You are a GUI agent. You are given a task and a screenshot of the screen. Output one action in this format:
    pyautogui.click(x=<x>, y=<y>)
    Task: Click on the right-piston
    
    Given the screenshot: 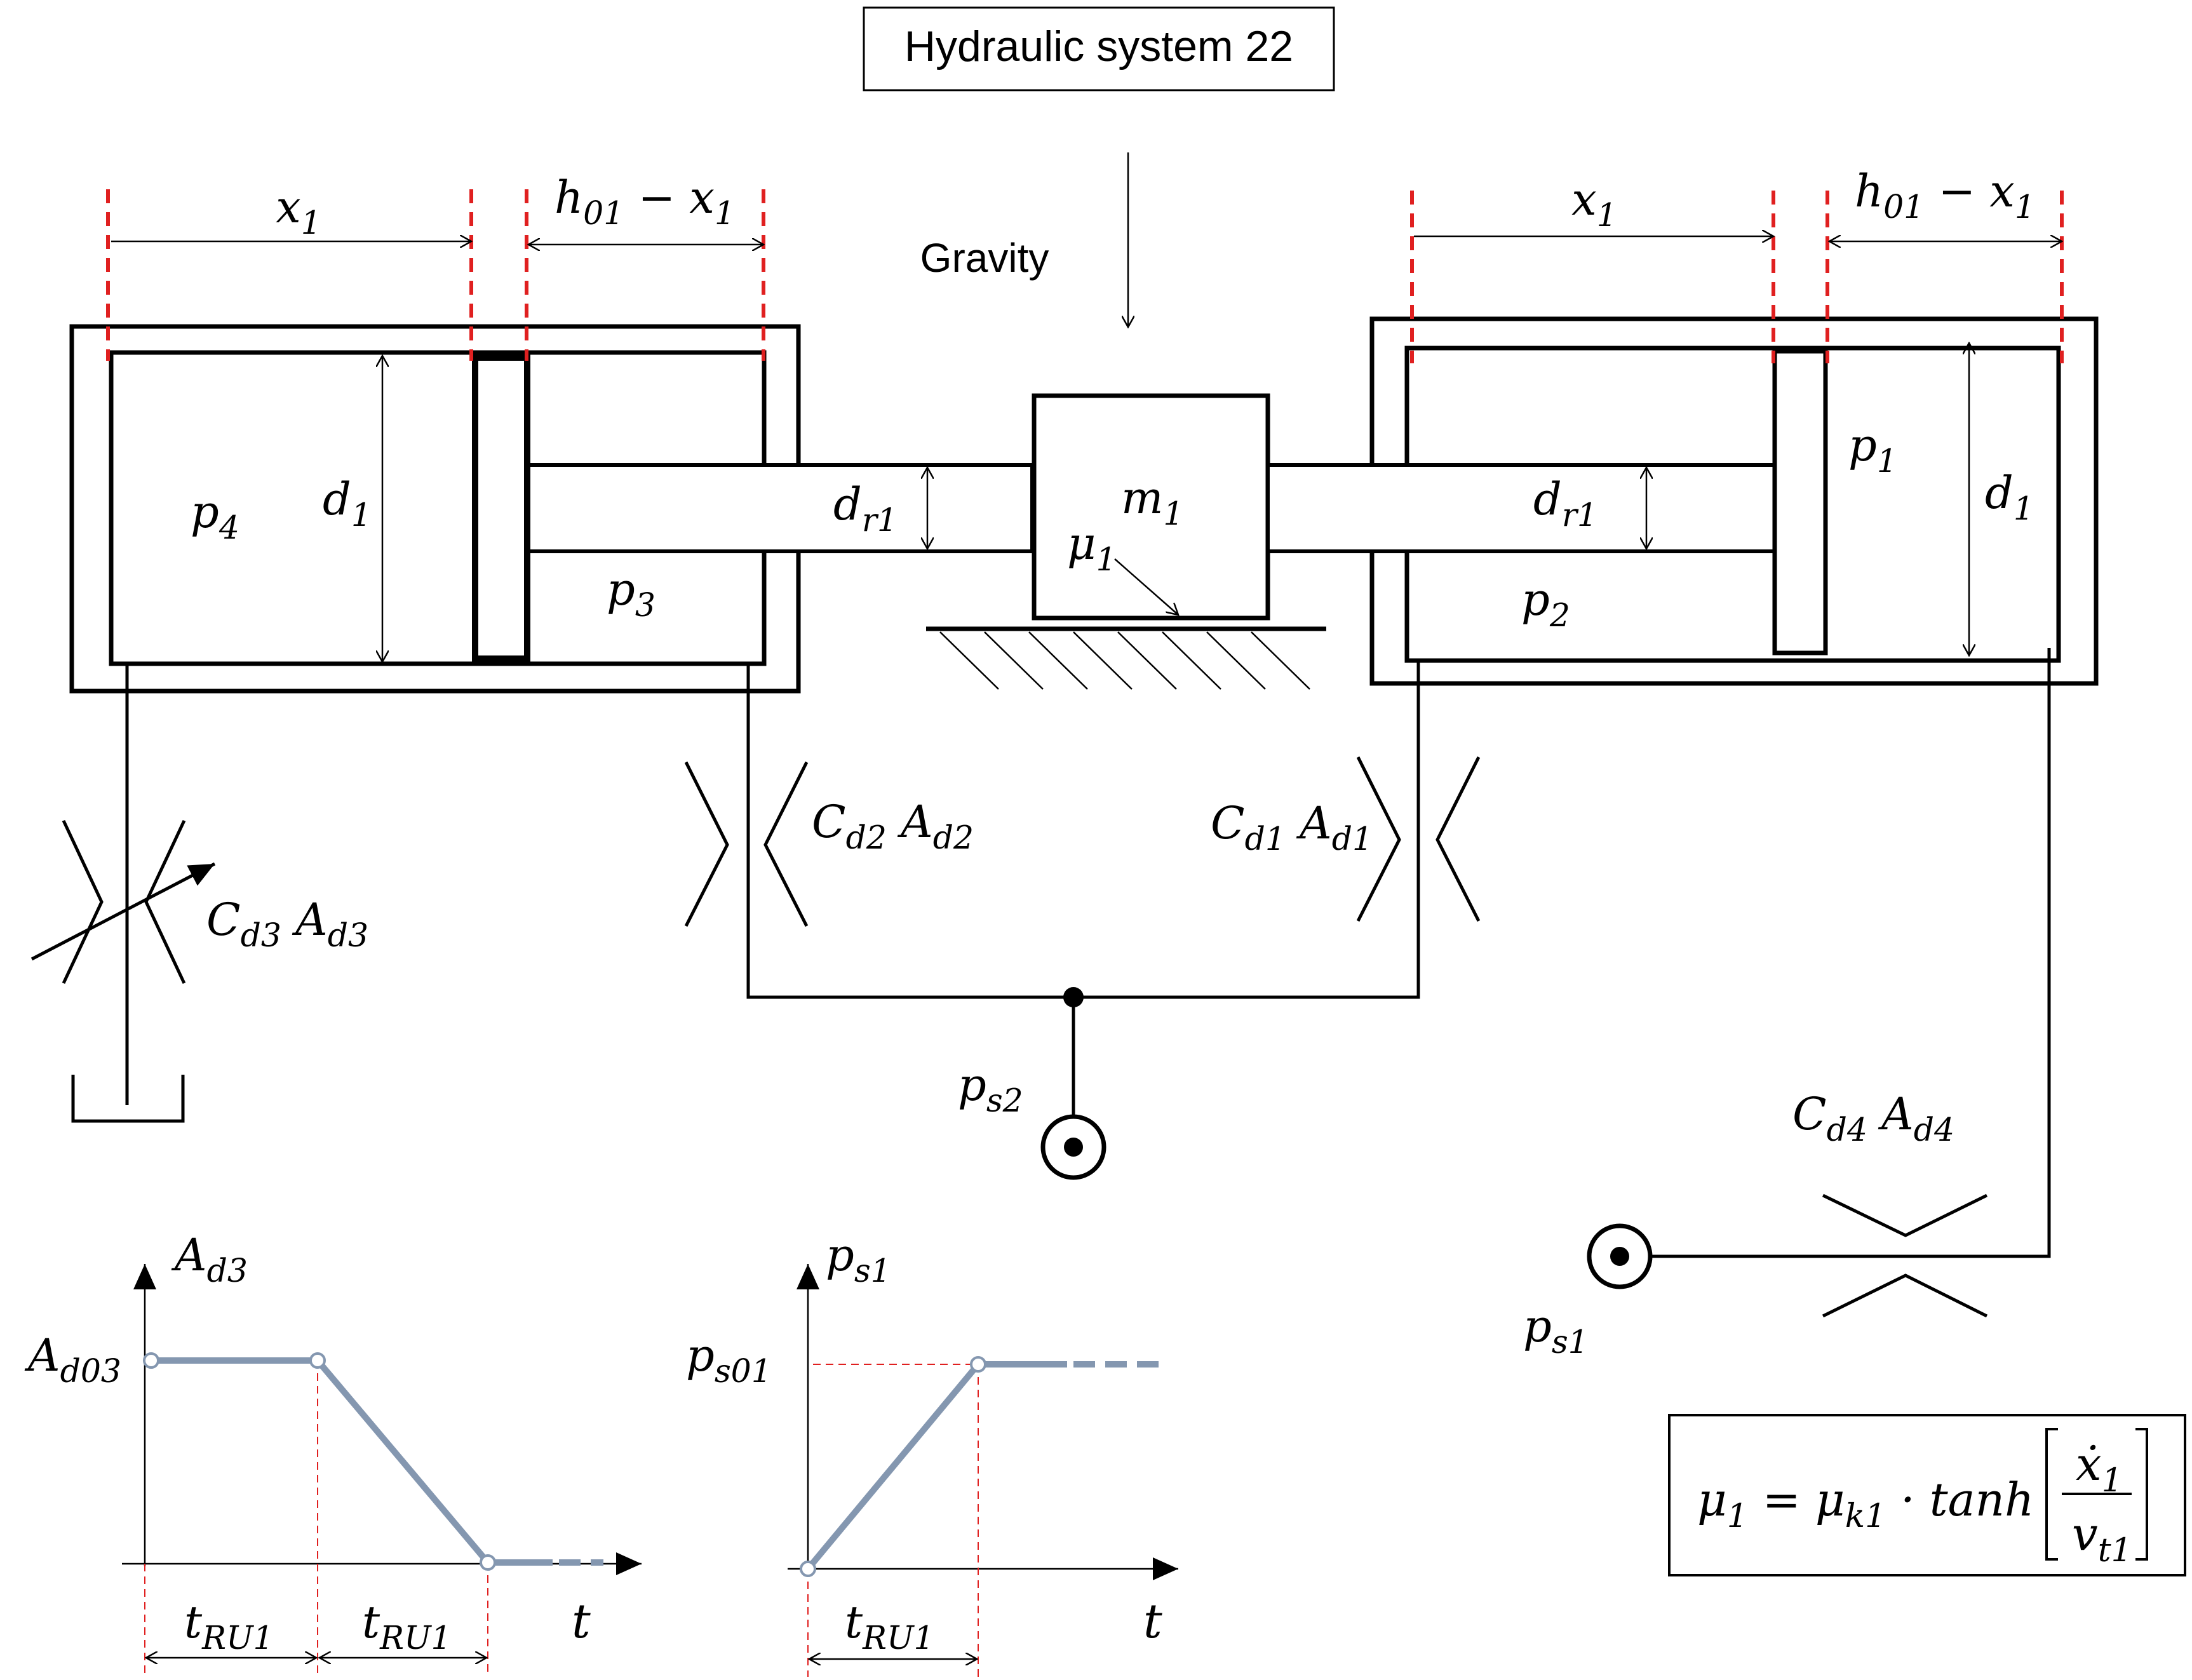 What is the action you would take?
    pyautogui.click(x=1800, y=502)
    